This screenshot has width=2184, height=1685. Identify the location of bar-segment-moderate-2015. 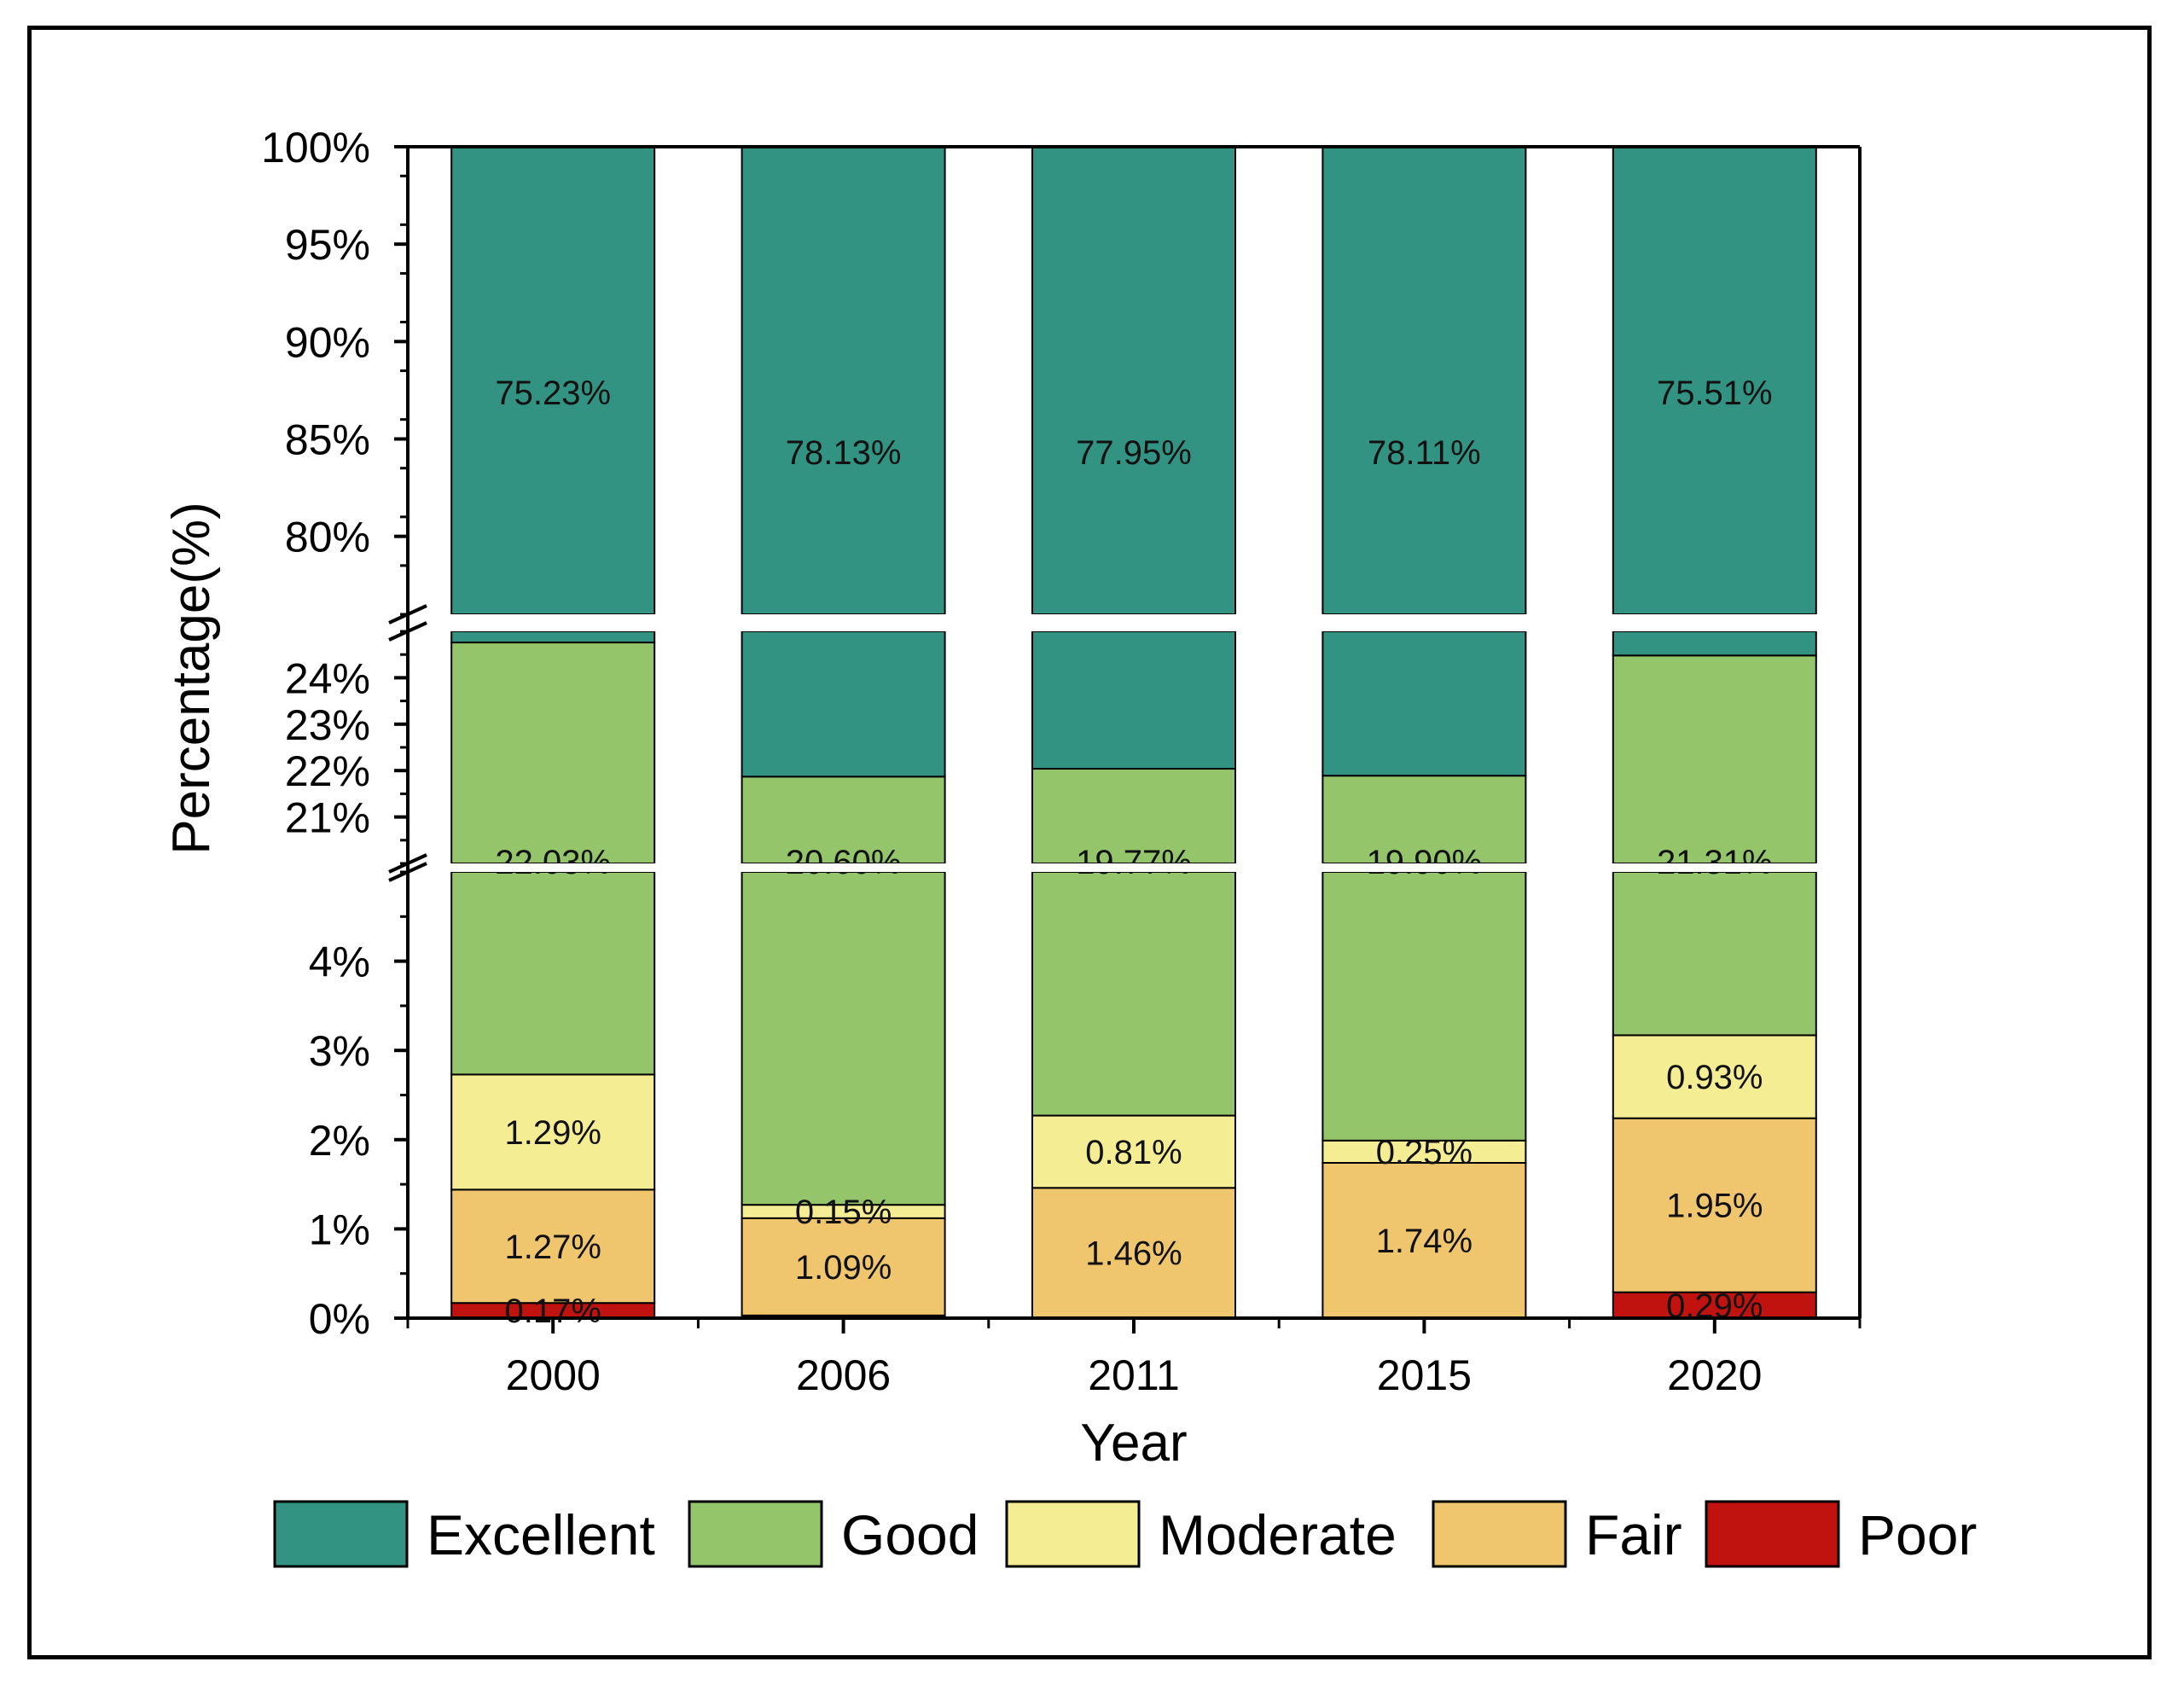
(1424, 1151).